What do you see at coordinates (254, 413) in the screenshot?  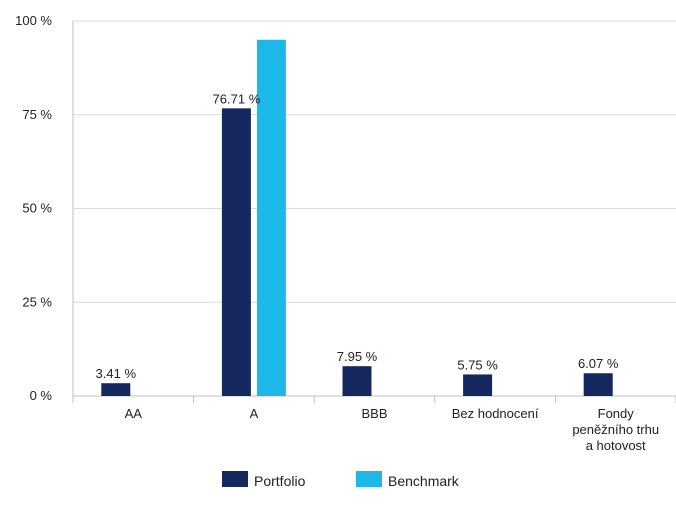 I see `x-tick-label: A` at bounding box center [254, 413].